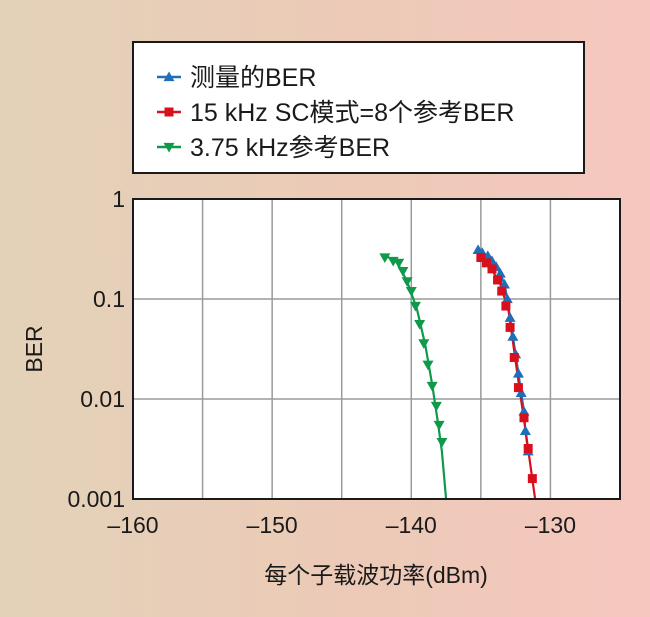 The image size is (650, 617). What do you see at coordinates (34, 348) in the screenshot?
I see `y-axis-label: BER` at bounding box center [34, 348].